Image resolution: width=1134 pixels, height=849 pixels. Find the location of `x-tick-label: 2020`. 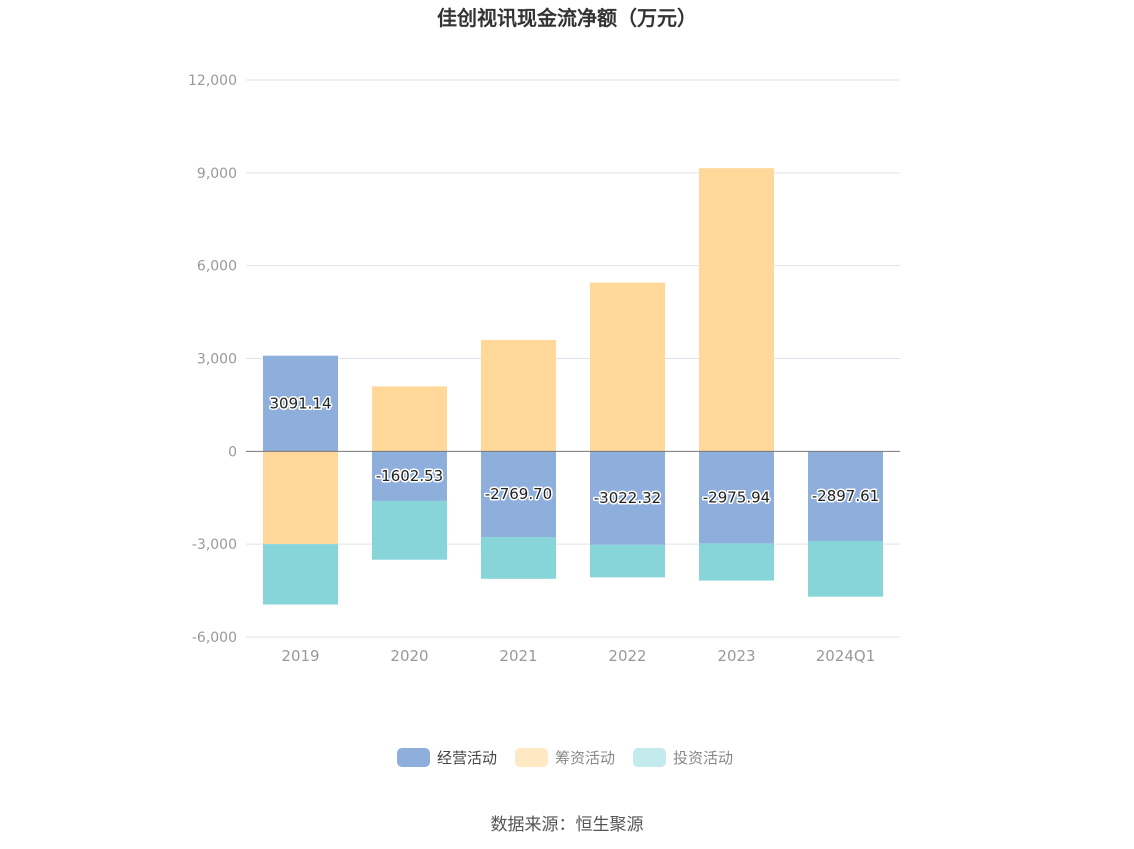

x-tick-label: 2020 is located at coordinates (409, 656).